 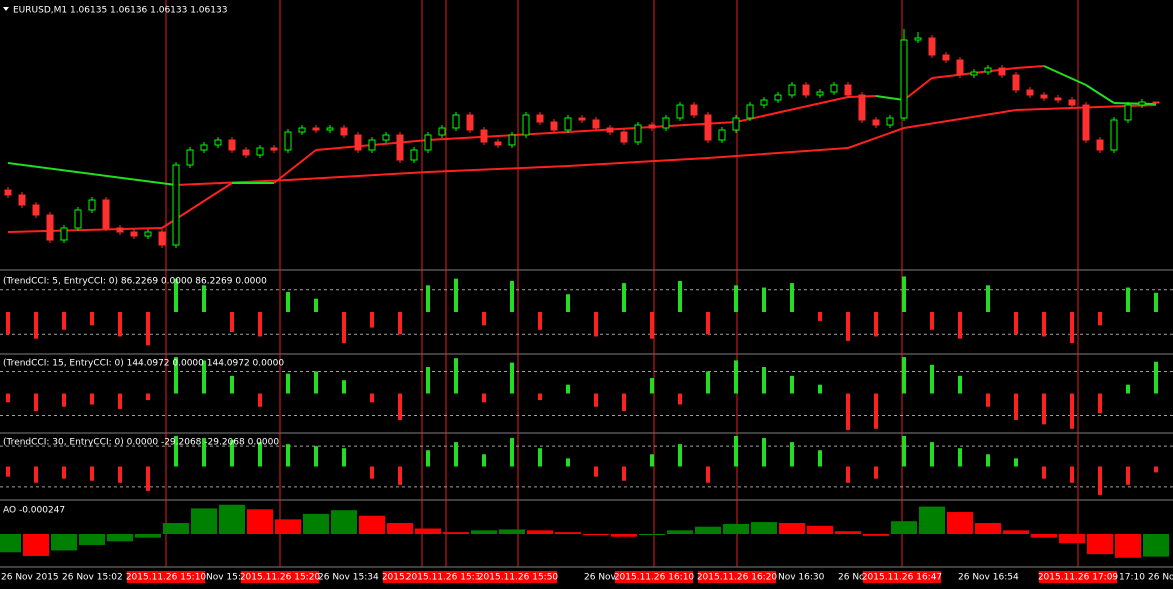 I want to click on time-highlight, so click(x=280, y=577).